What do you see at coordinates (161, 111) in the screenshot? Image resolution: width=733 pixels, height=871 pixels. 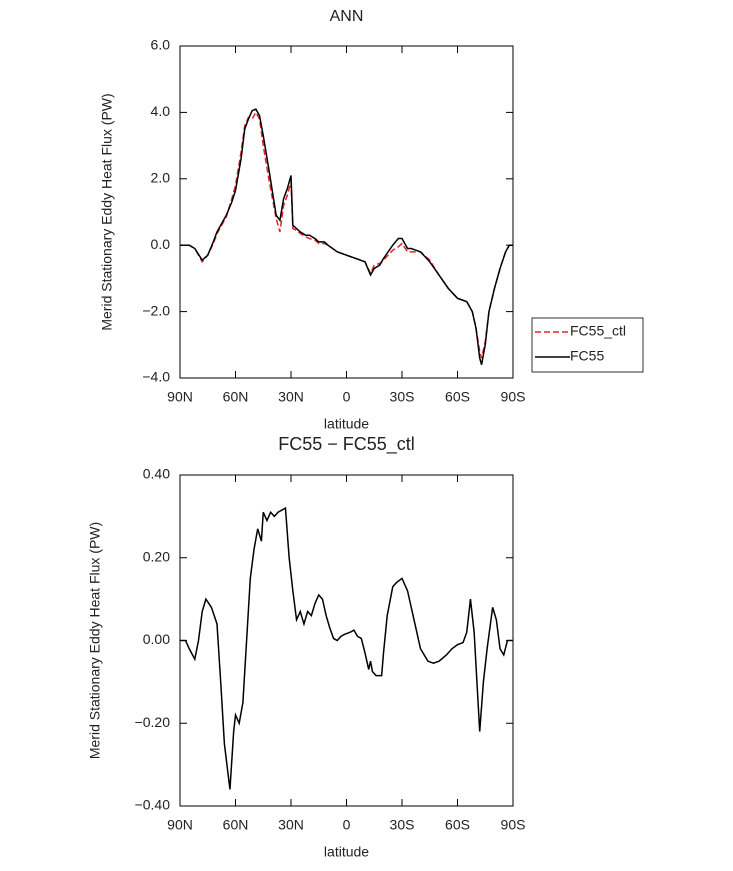 I see `y-tick-label: 4.0` at bounding box center [161, 111].